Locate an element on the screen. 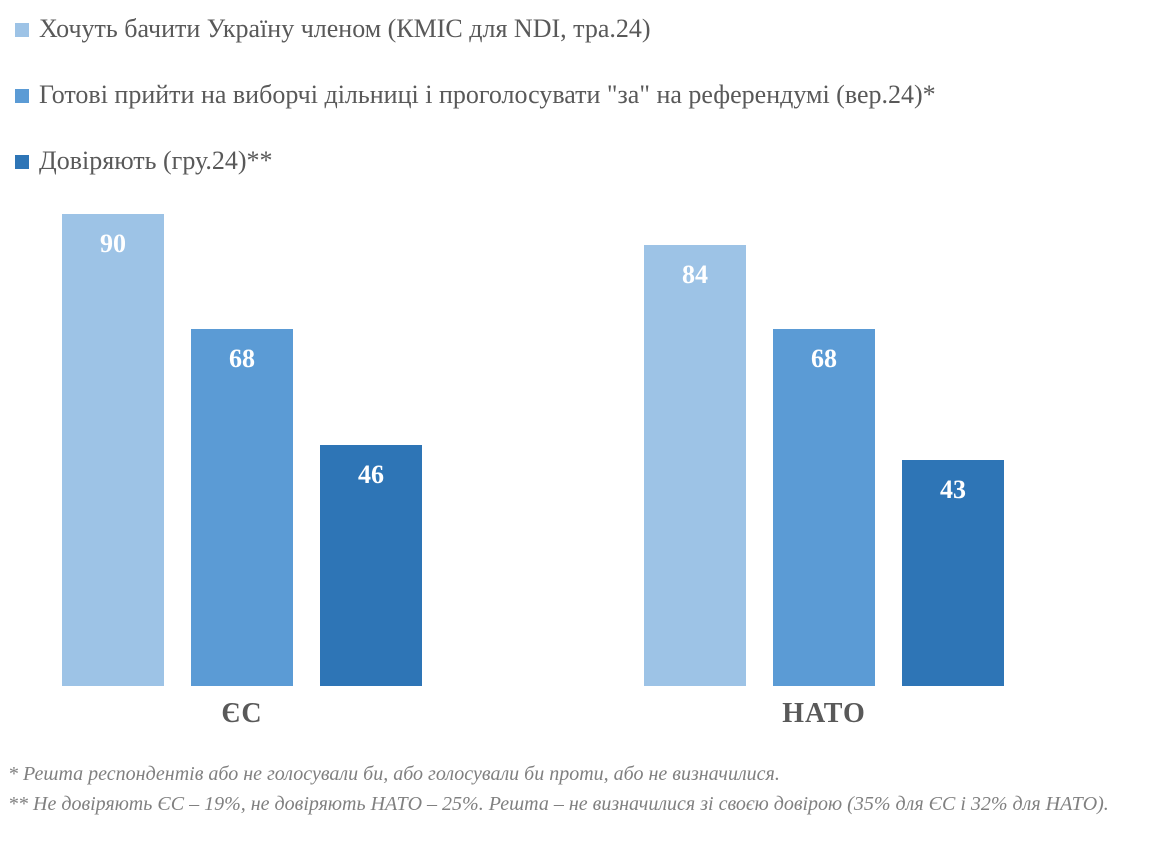  bar-value-label: 46 is located at coordinates (371, 474).